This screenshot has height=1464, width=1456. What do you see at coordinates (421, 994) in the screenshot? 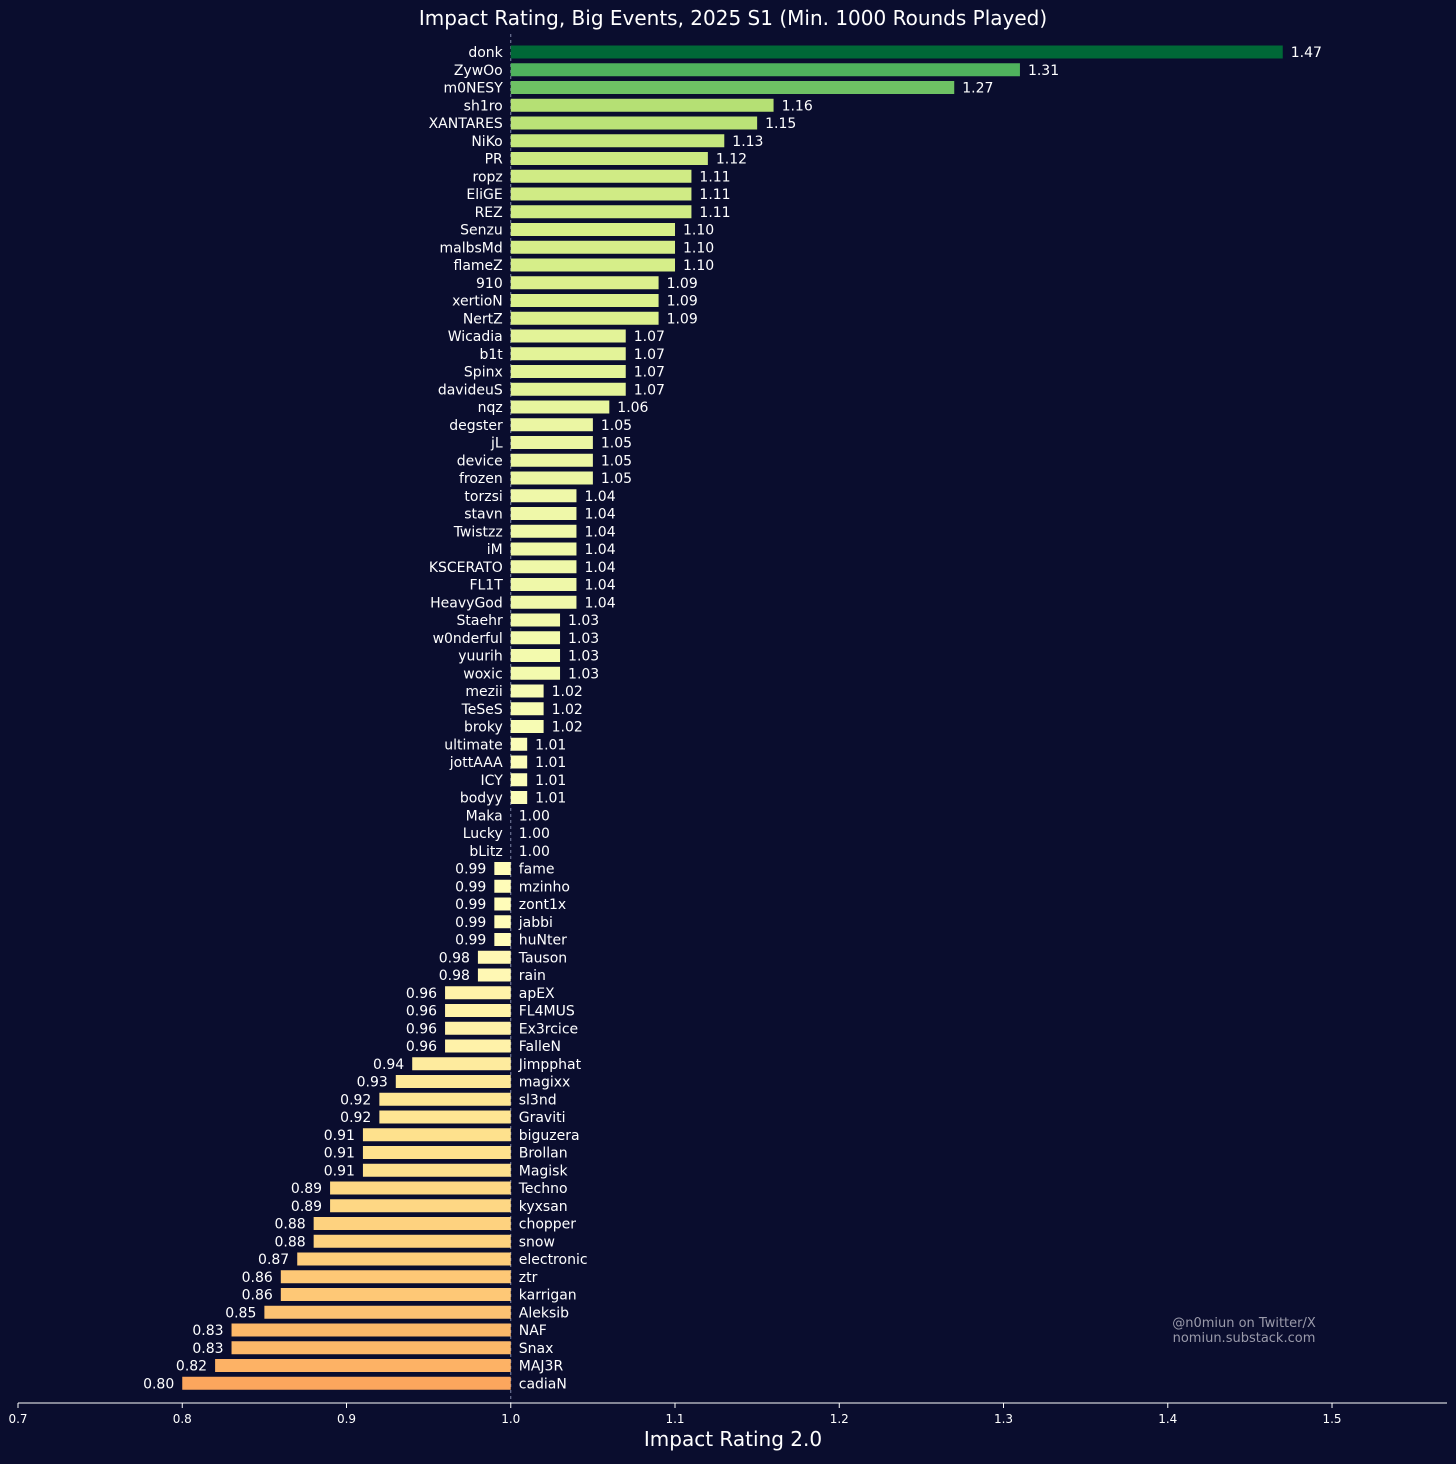
I see `value-label-apEX: 0.96` at bounding box center [421, 994].